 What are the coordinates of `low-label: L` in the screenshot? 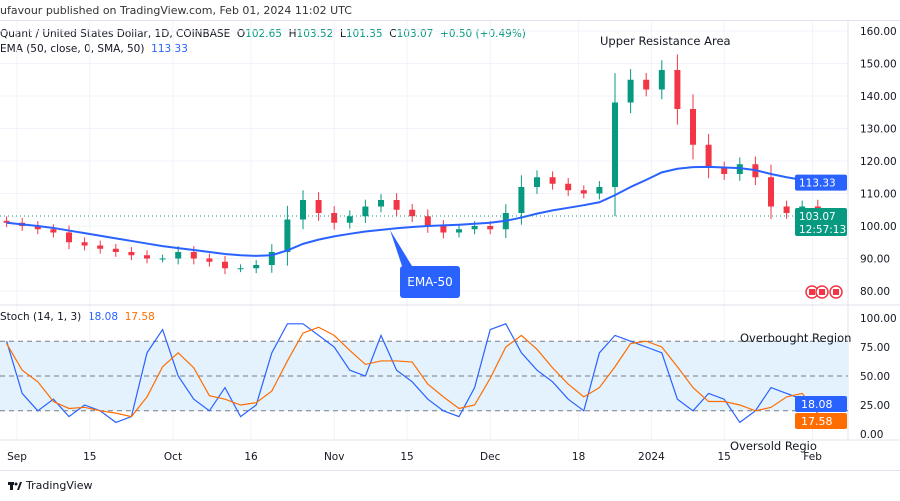 It's located at (342, 34).